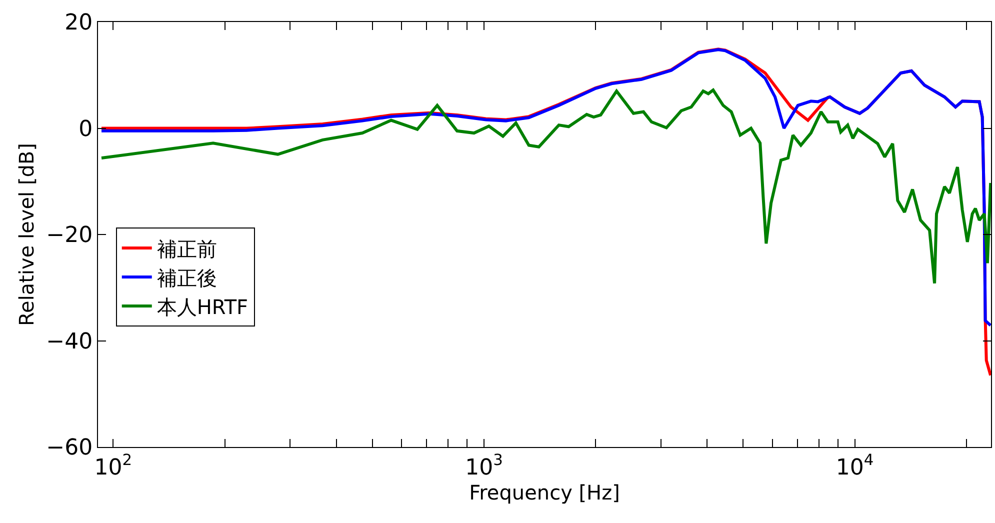 The width and height of the screenshot is (995, 523). I want to click on y-axis-title: Relative level [dB], so click(26, 234).